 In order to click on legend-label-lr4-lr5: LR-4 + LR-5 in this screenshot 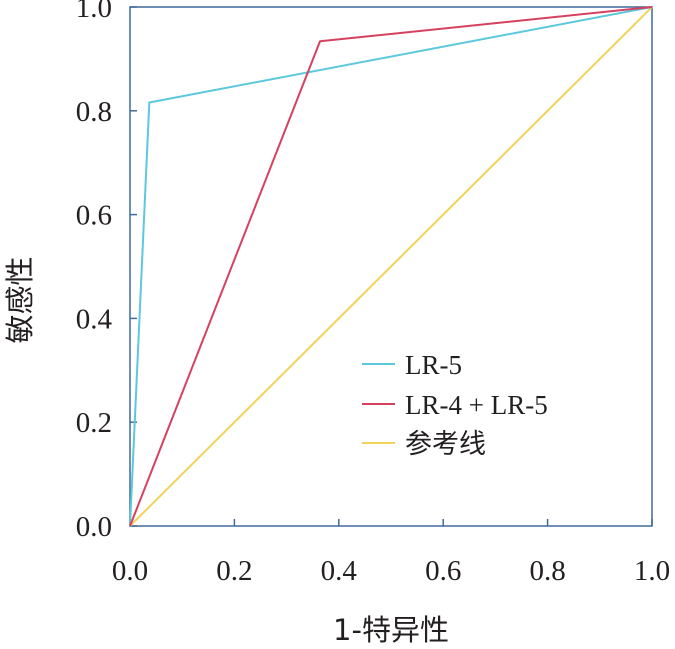, I will do `click(476, 405)`.